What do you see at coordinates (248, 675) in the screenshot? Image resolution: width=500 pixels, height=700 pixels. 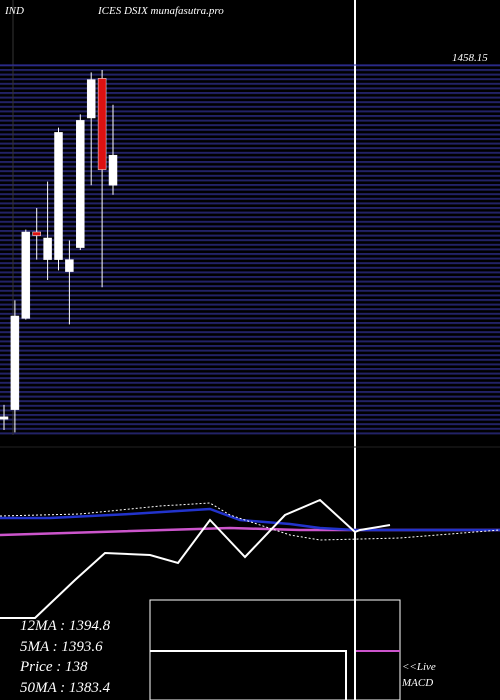 I see `macd-signal` at bounding box center [248, 675].